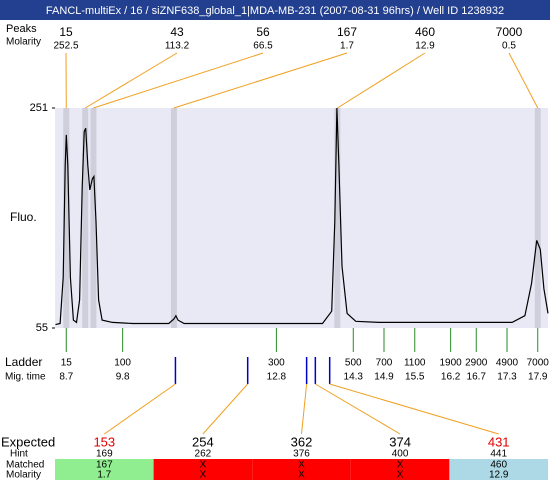  What do you see at coordinates (425, 46) in the screenshot?
I see `peak-molarity: 12.9` at bounding box center [425, 46].